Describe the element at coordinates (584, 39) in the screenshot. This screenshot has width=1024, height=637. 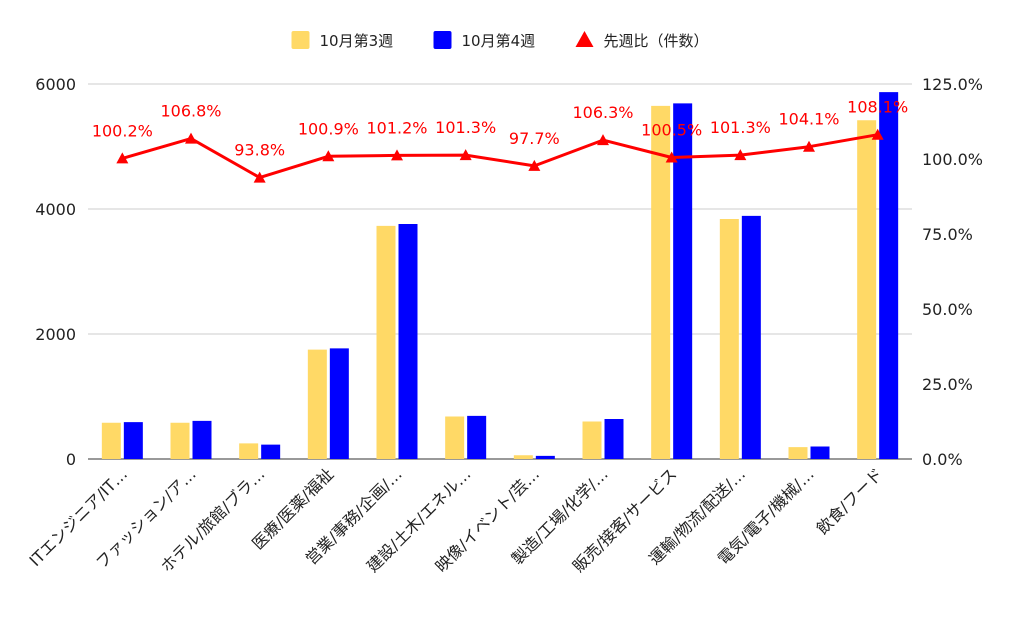
I see `legend-swatch-line` at that location.